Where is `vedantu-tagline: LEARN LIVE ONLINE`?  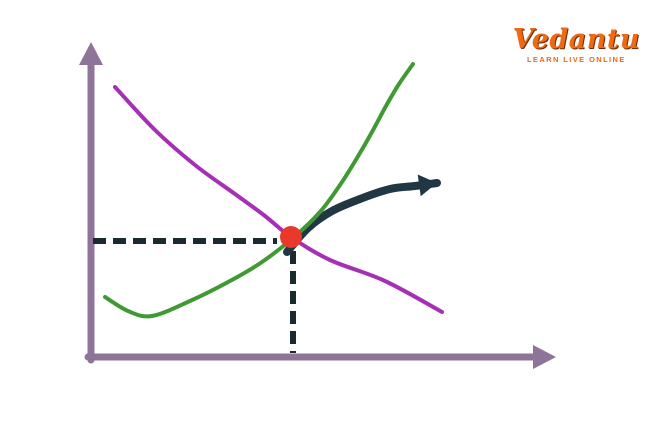 vedantu-tagline: LEARN LIVE ONLINE is located at coordinates (576, 59).